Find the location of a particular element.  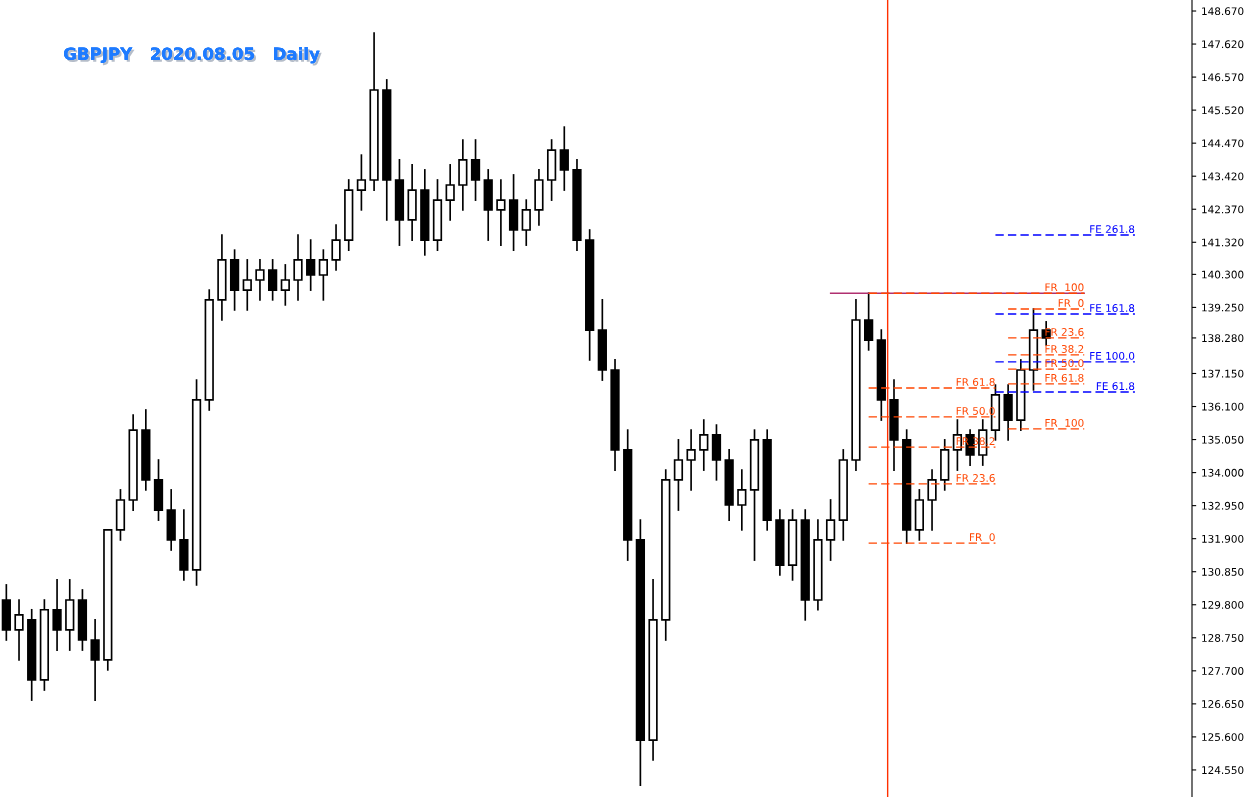

y-tick-label: 128.750 is located at coordinates (1223, 638).